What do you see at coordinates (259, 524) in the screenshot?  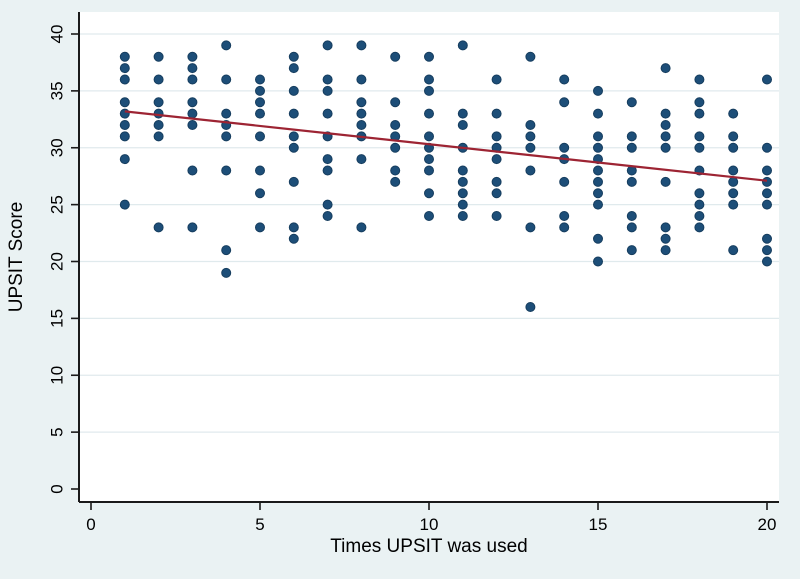 I see `x-tick-label-5: 5` at bounding box center [259, 524].